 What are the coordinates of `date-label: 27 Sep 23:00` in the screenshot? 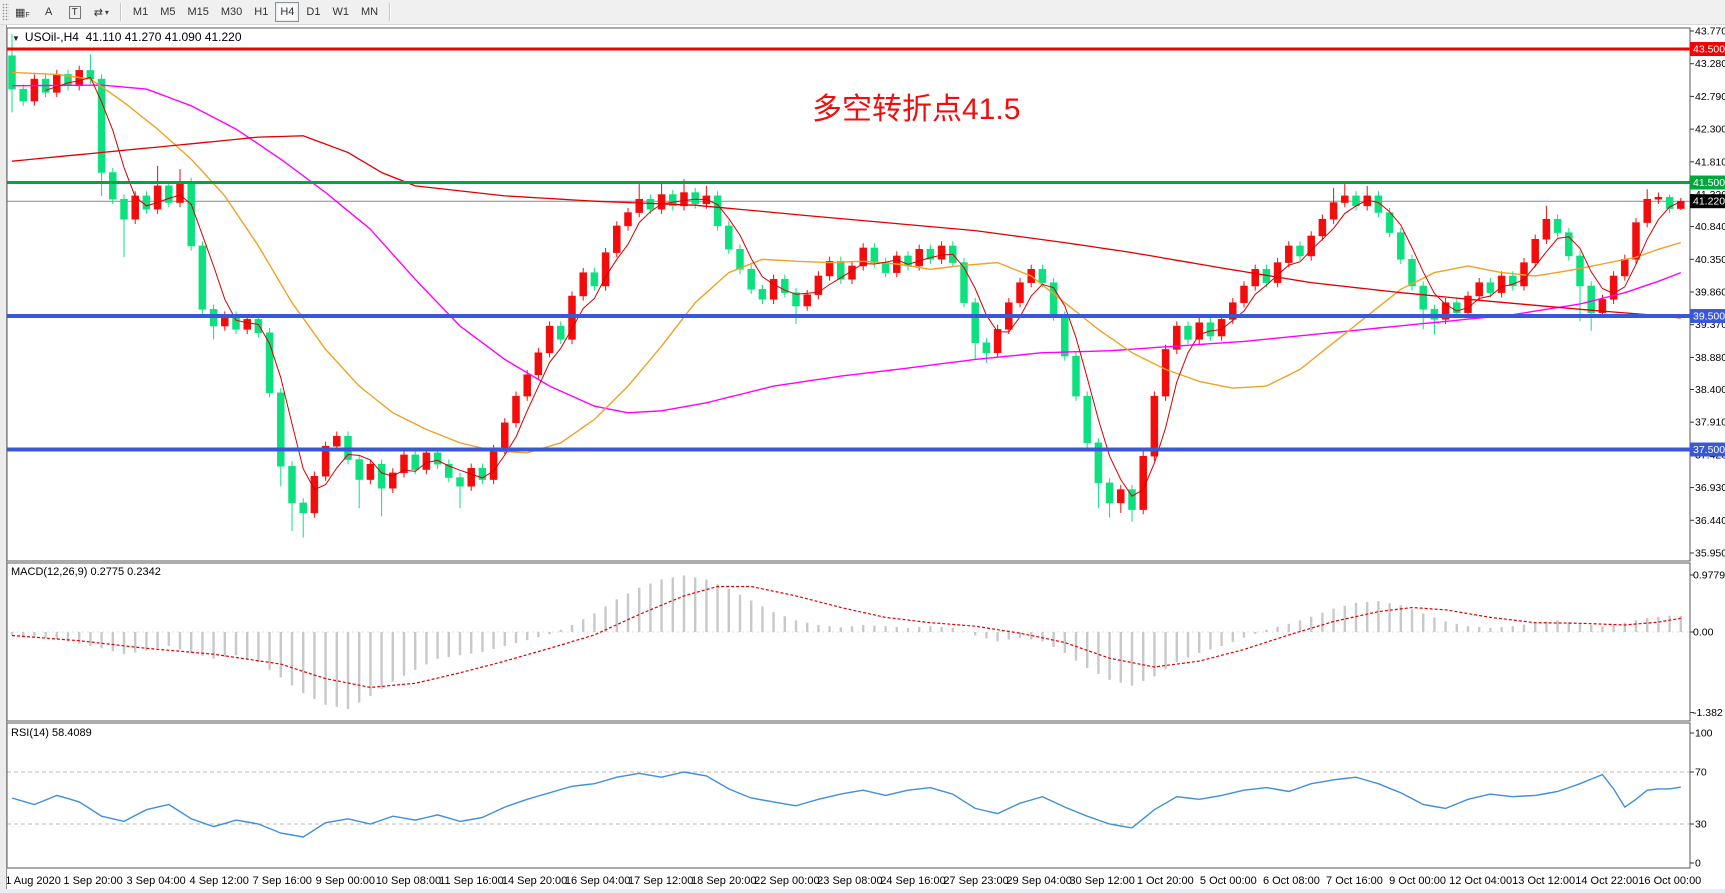 It's located at (975, 881).